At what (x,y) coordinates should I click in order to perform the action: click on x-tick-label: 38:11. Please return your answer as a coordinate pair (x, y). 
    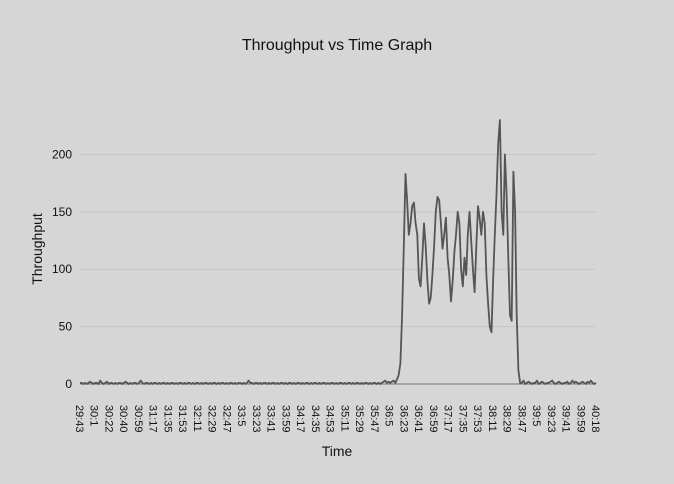
    Looking at the image, I should click on (492, 418).